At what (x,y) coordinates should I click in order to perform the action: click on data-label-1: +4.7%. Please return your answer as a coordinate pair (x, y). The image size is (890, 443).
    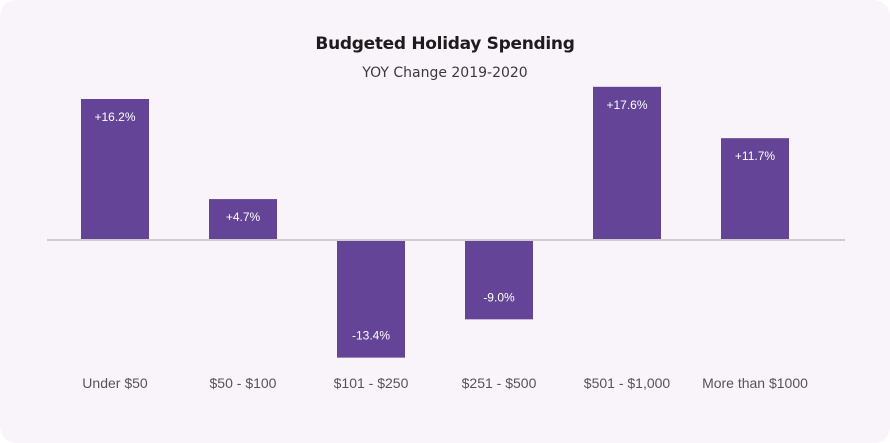
    Looking at the image, I should click on (243, 217).